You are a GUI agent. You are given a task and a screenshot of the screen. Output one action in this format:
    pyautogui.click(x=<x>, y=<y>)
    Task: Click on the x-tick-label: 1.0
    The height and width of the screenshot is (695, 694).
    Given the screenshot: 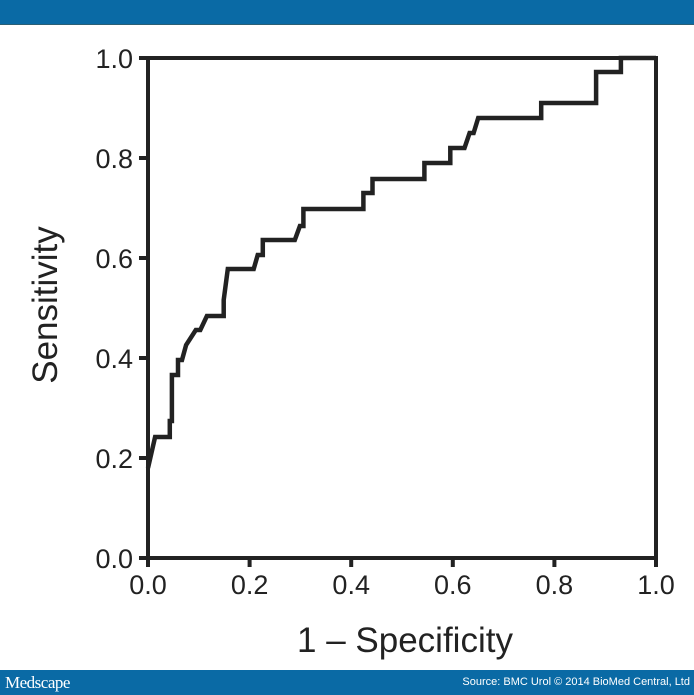 What is the action you would take?
    pyautogui.click(x=656, y=585)
    